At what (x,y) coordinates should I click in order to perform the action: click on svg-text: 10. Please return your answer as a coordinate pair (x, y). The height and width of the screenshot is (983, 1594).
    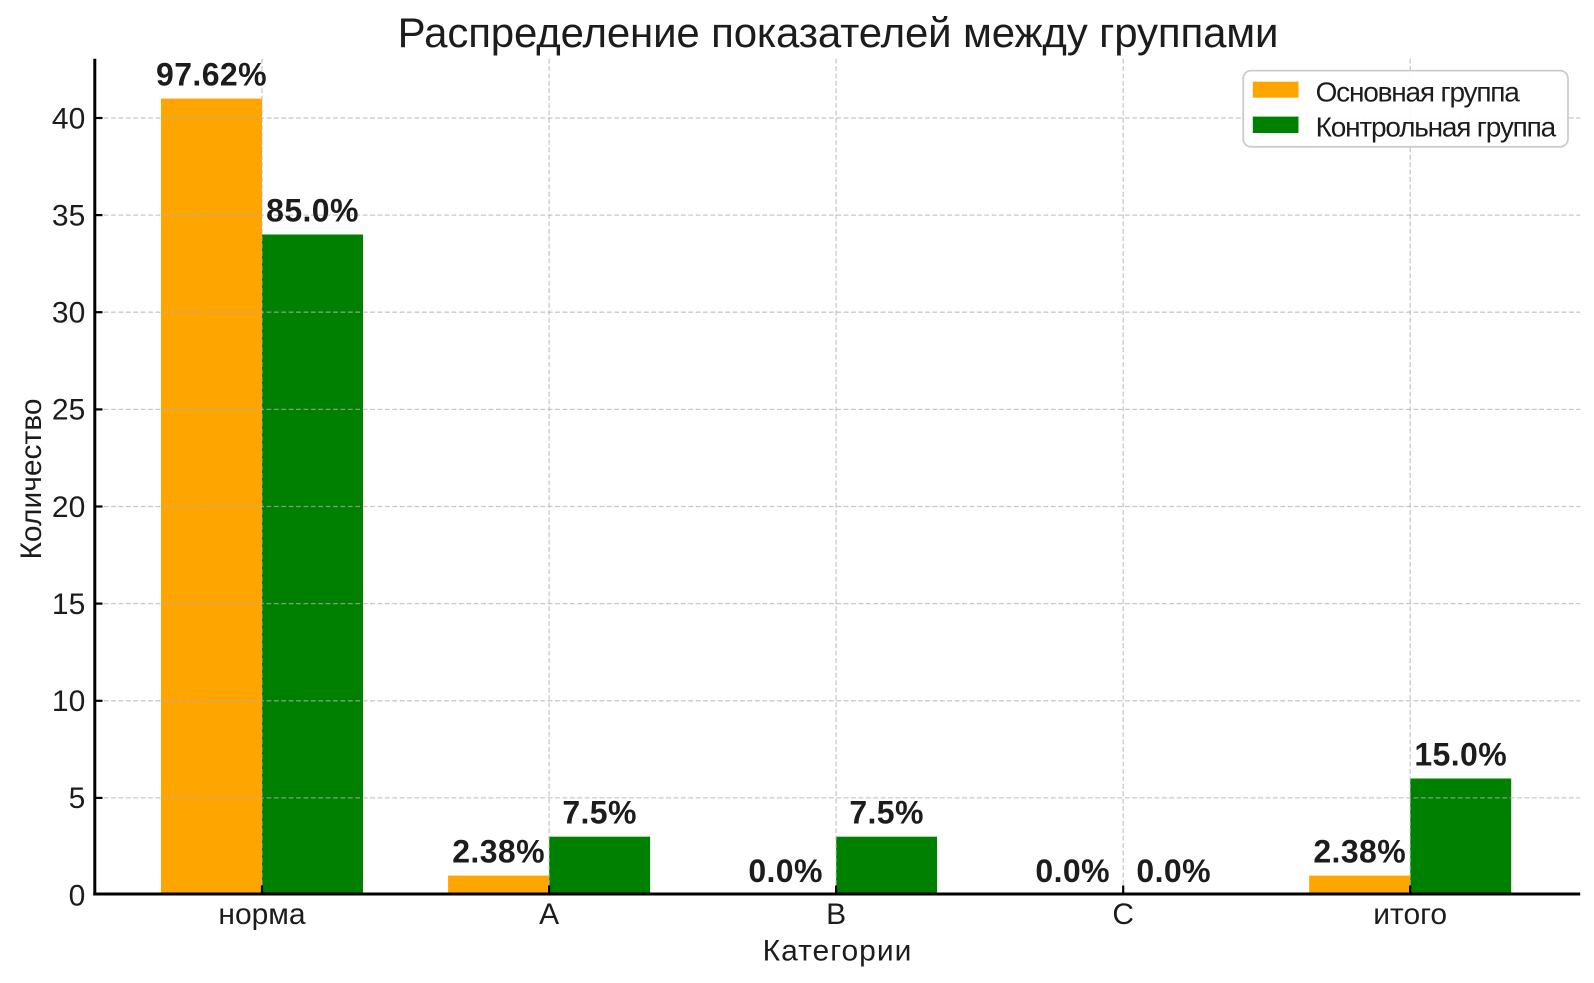
    Looking at the image, I should click on (68, 701).